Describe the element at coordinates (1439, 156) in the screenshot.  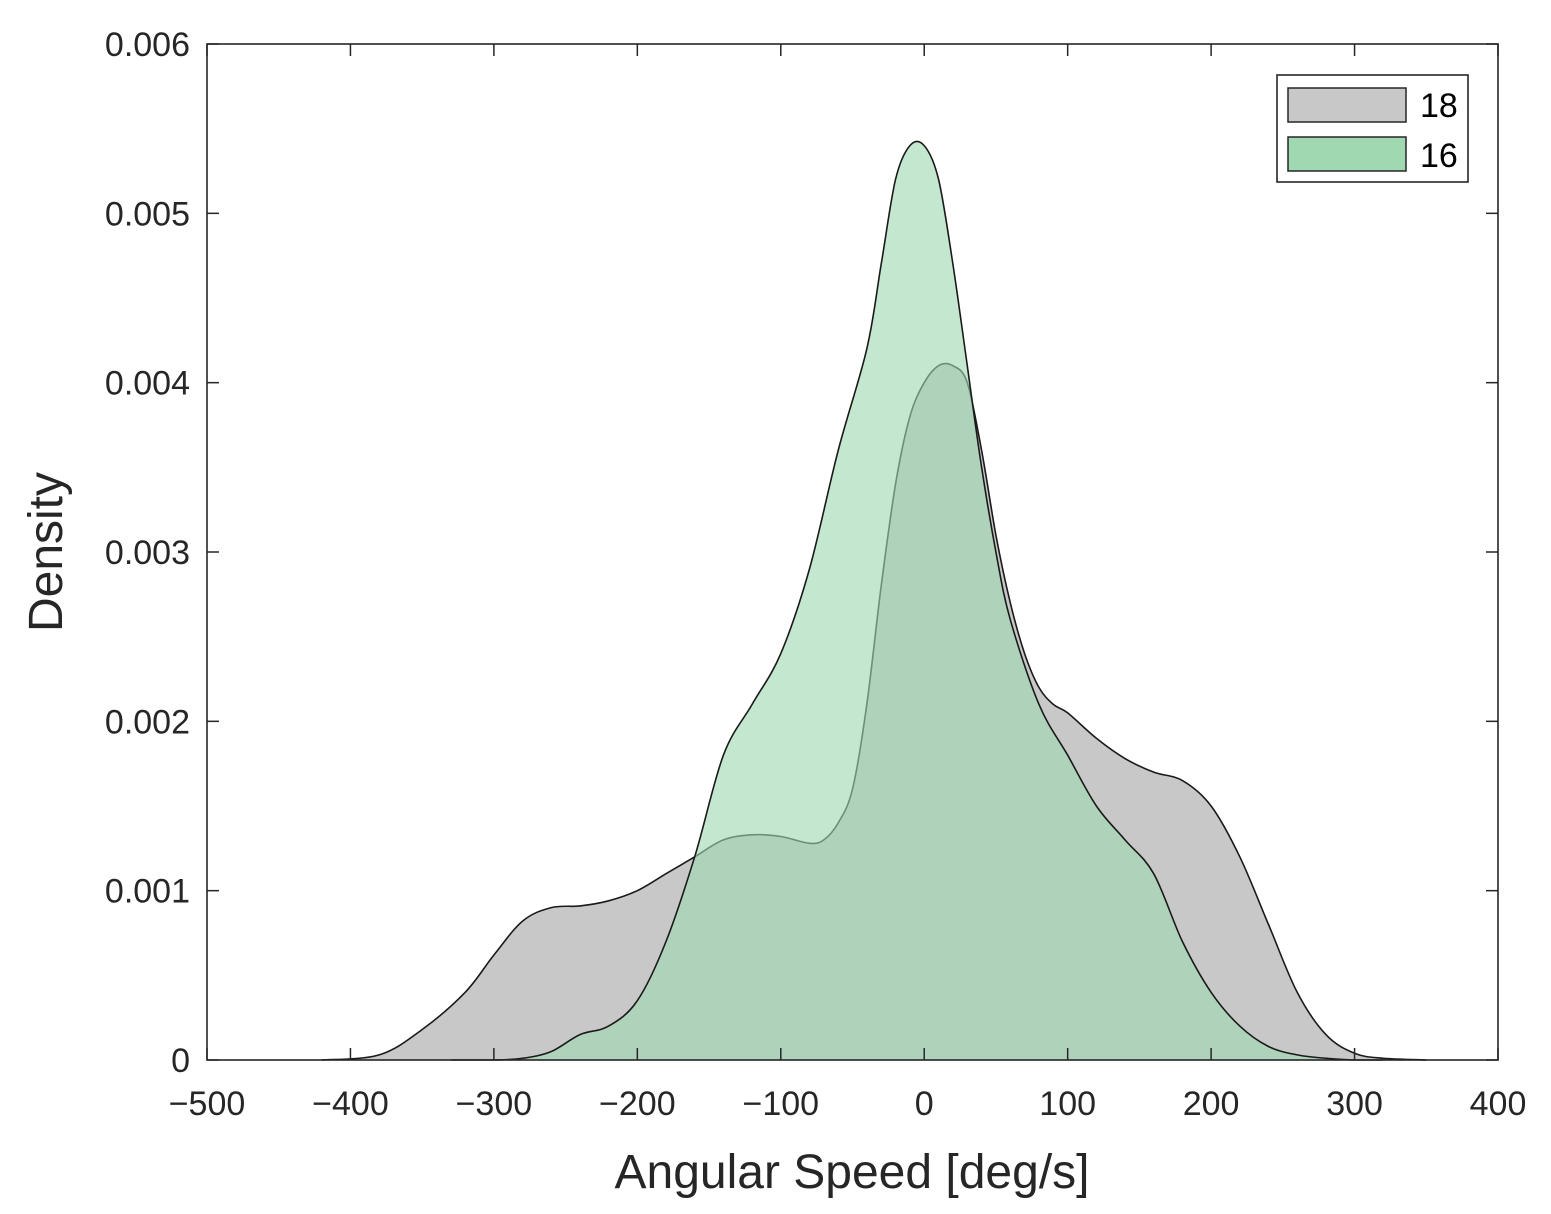
I see `legend-label-16: 16` at that location.